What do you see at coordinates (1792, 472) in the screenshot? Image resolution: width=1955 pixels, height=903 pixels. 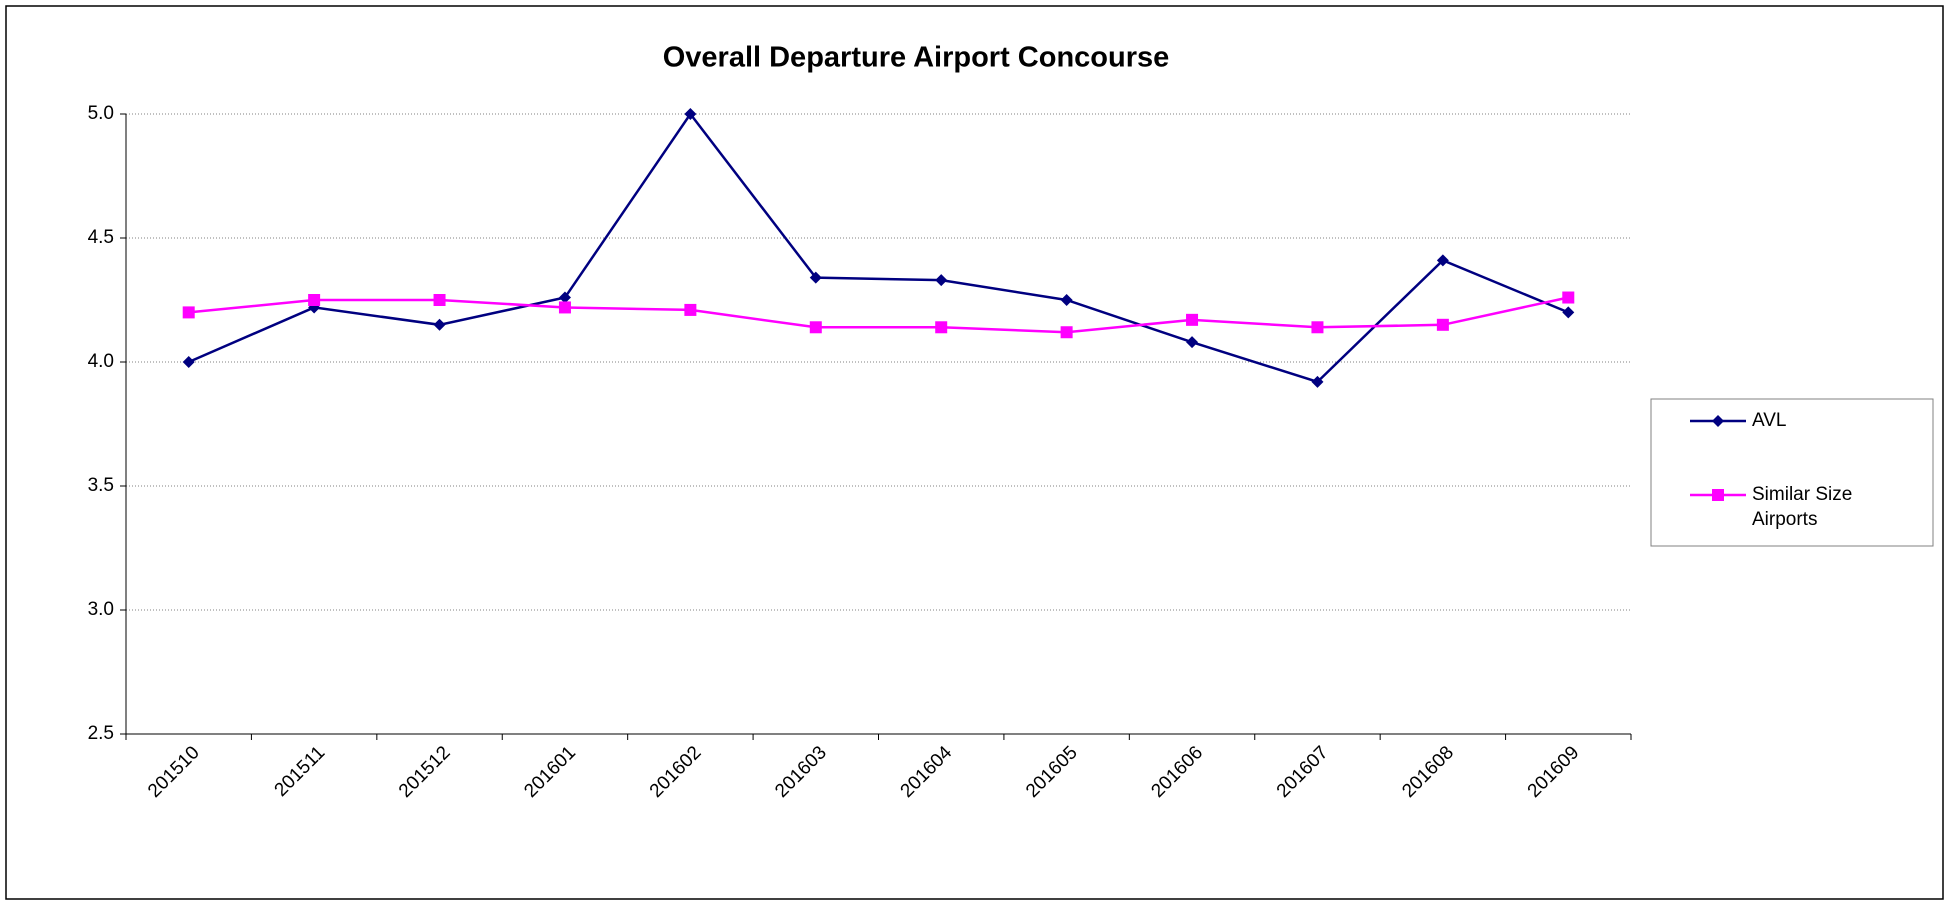 I see `legend-box` at bounding box center [1792, 472].